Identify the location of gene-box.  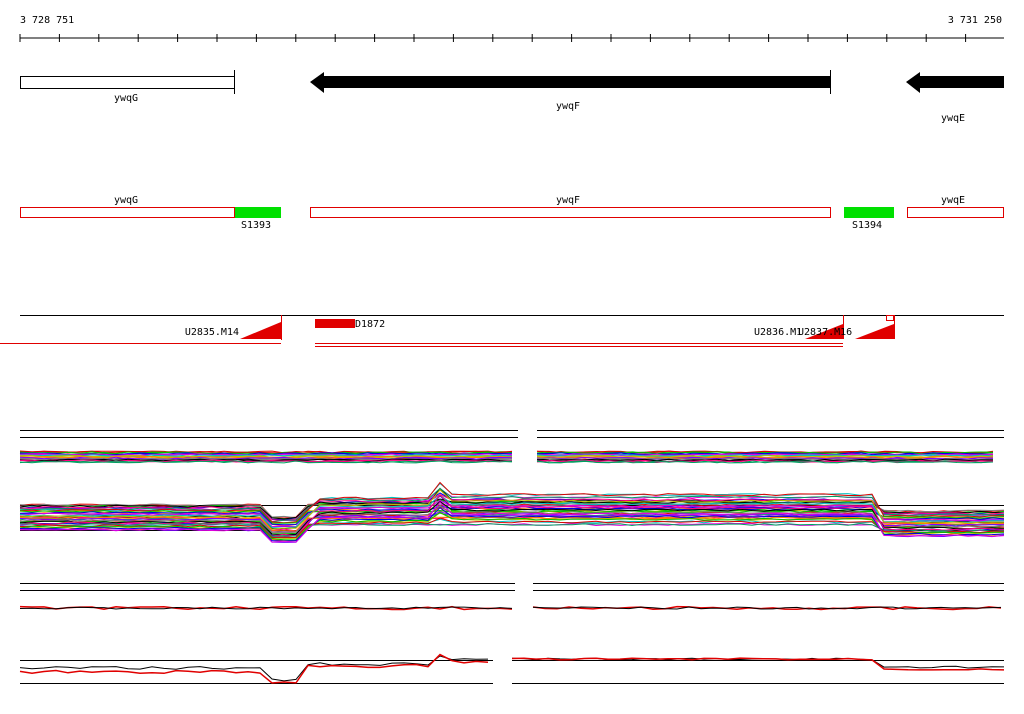
(127, 82).